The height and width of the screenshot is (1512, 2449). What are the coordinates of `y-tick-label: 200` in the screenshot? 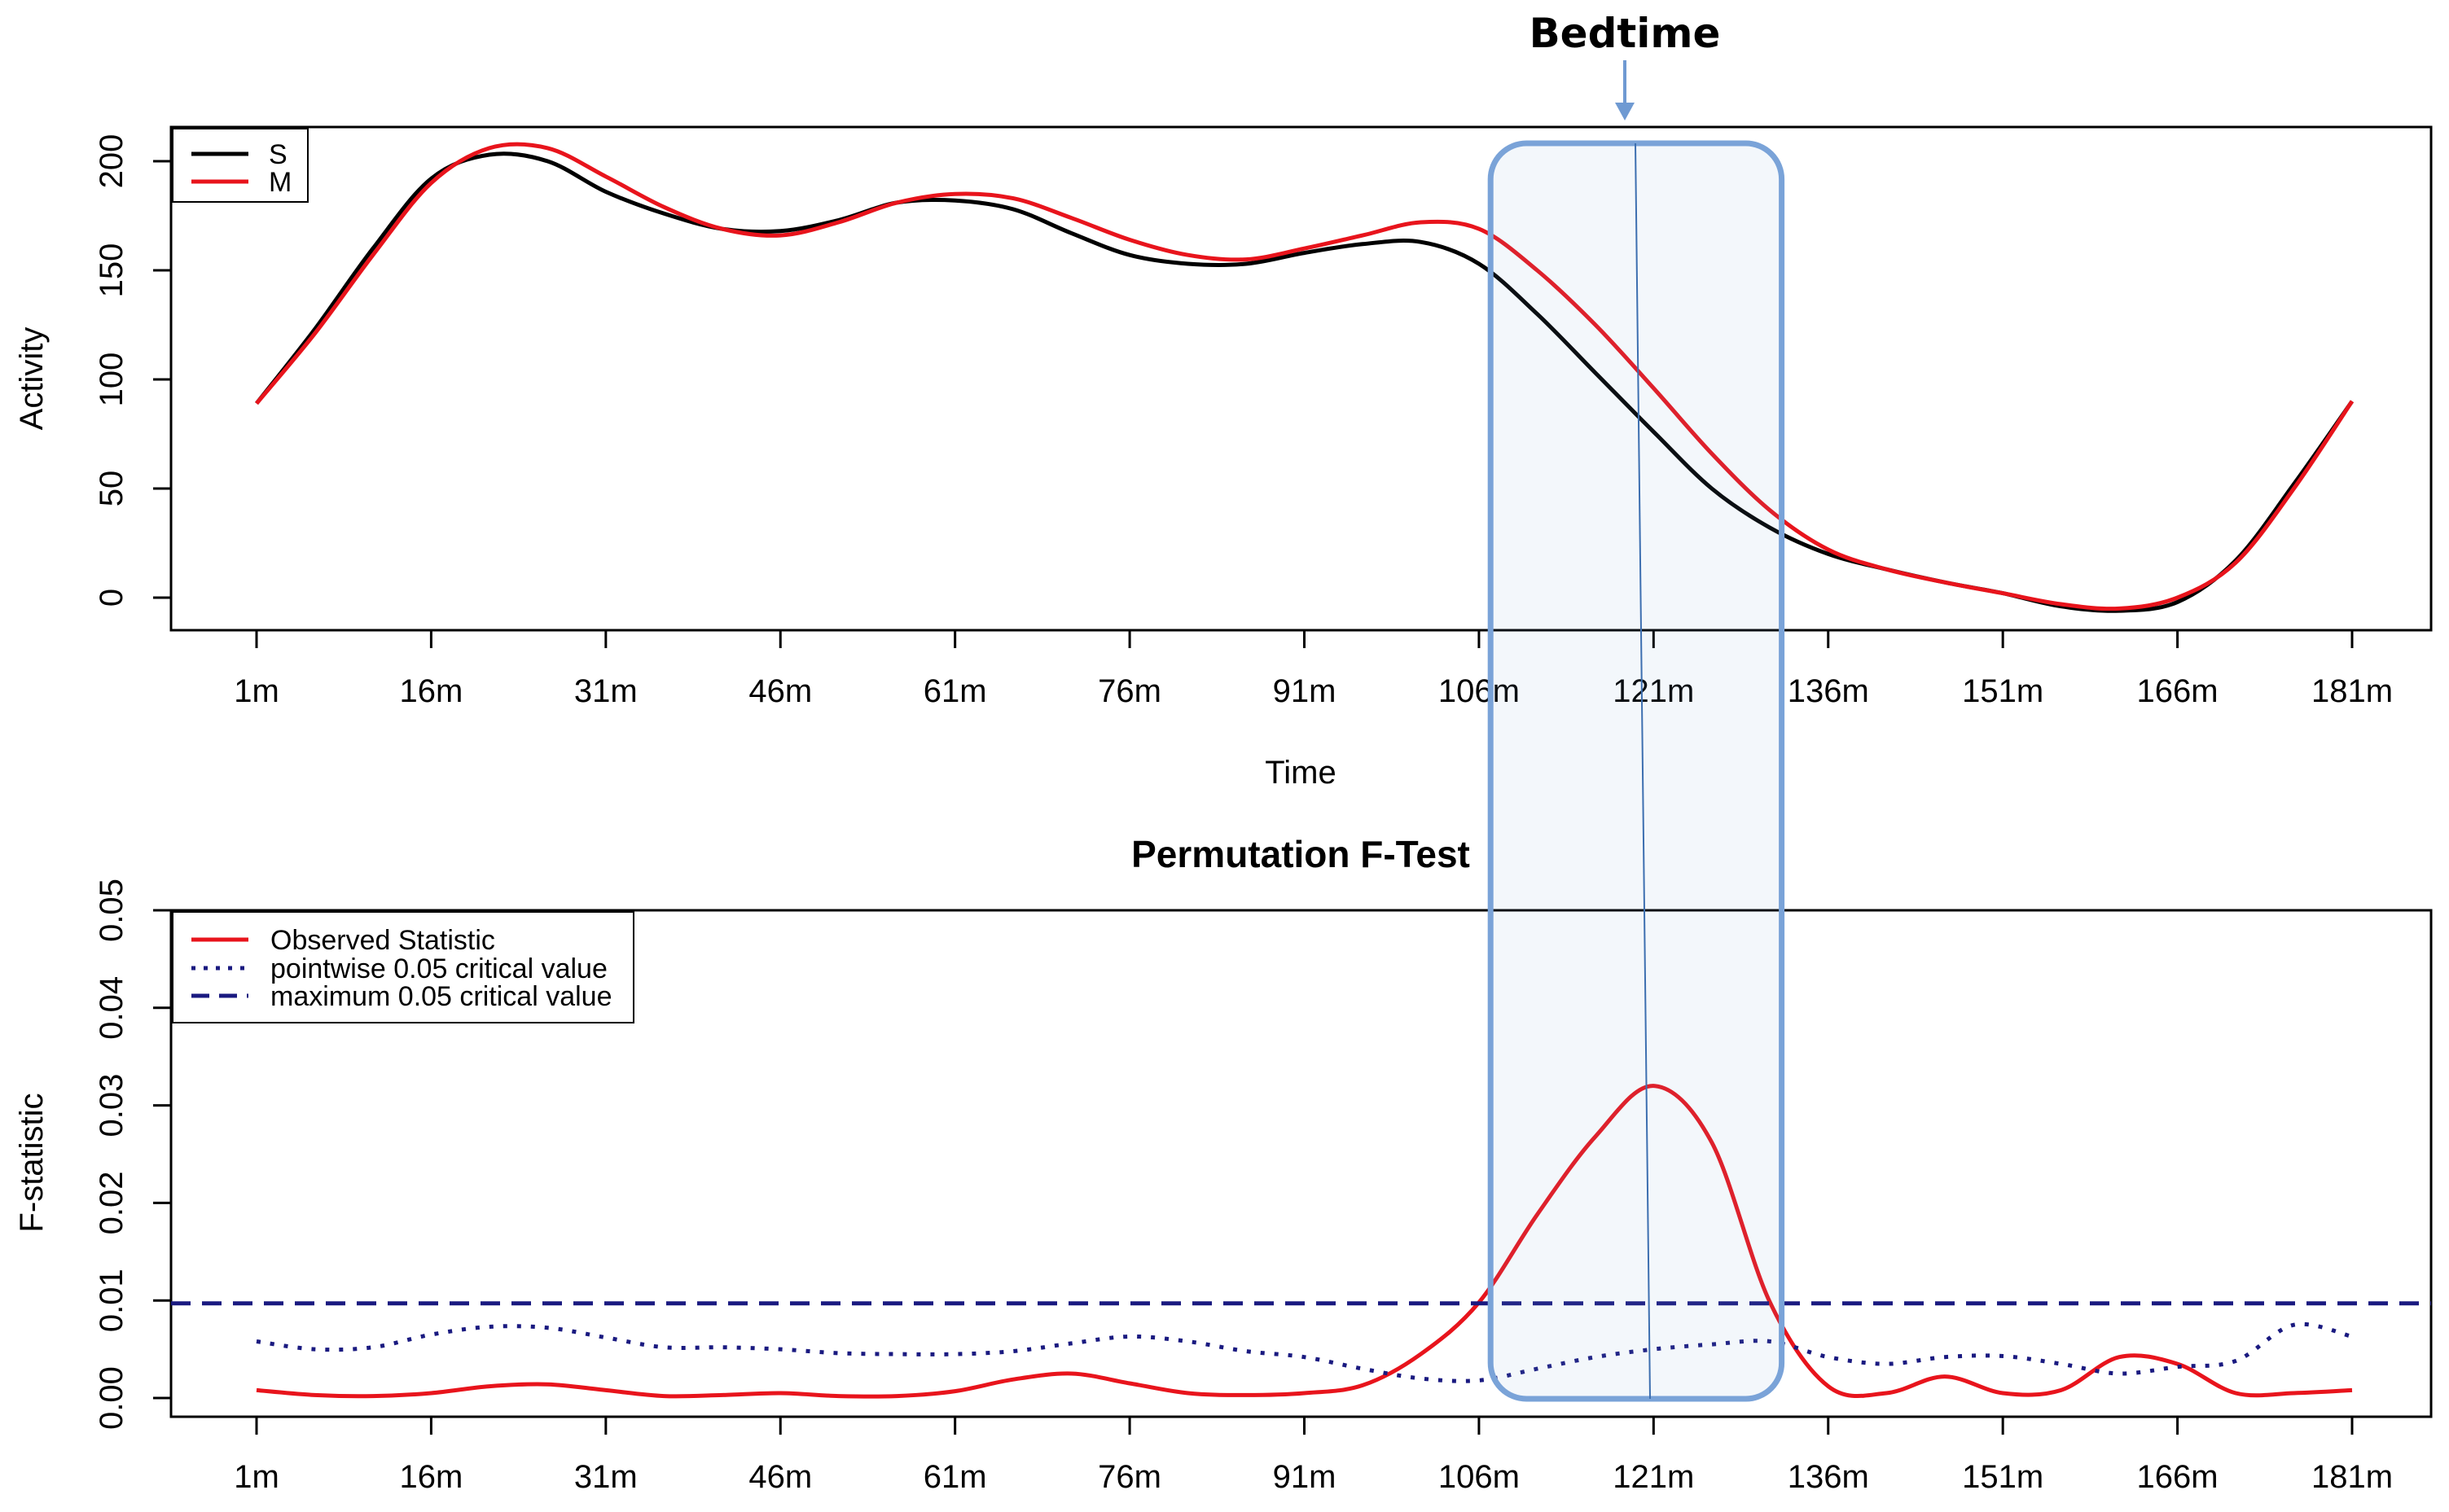 It's located at (111, 161).